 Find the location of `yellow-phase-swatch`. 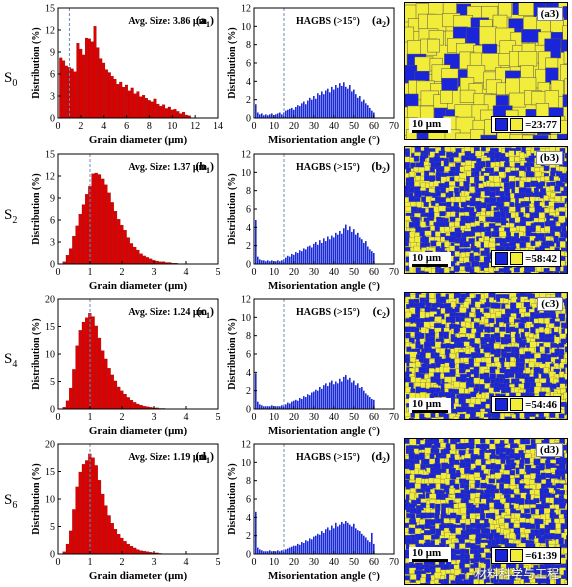

yellow-phase-swatch is located at coordinates (517, 124).